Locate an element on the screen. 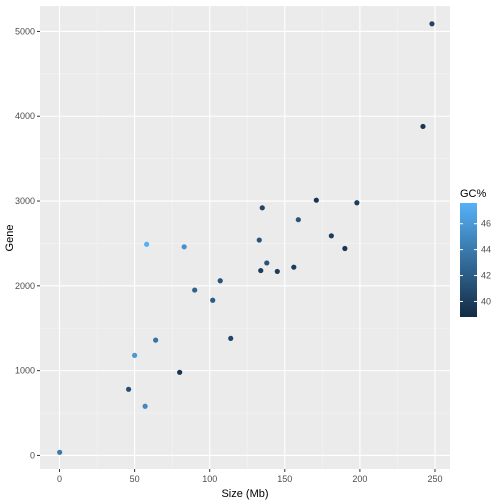  x-tick-label: 250 is located at coordinates (434, 479).